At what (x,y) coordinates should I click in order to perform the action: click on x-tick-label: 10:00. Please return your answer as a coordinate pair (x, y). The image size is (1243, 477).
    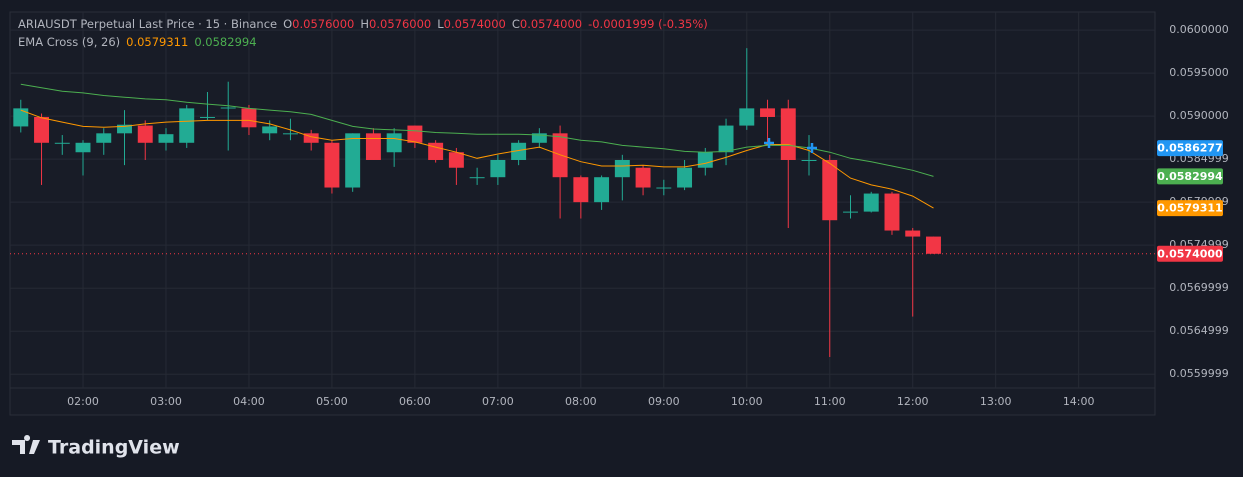
    Looking at the image, I should click on (747, 401).